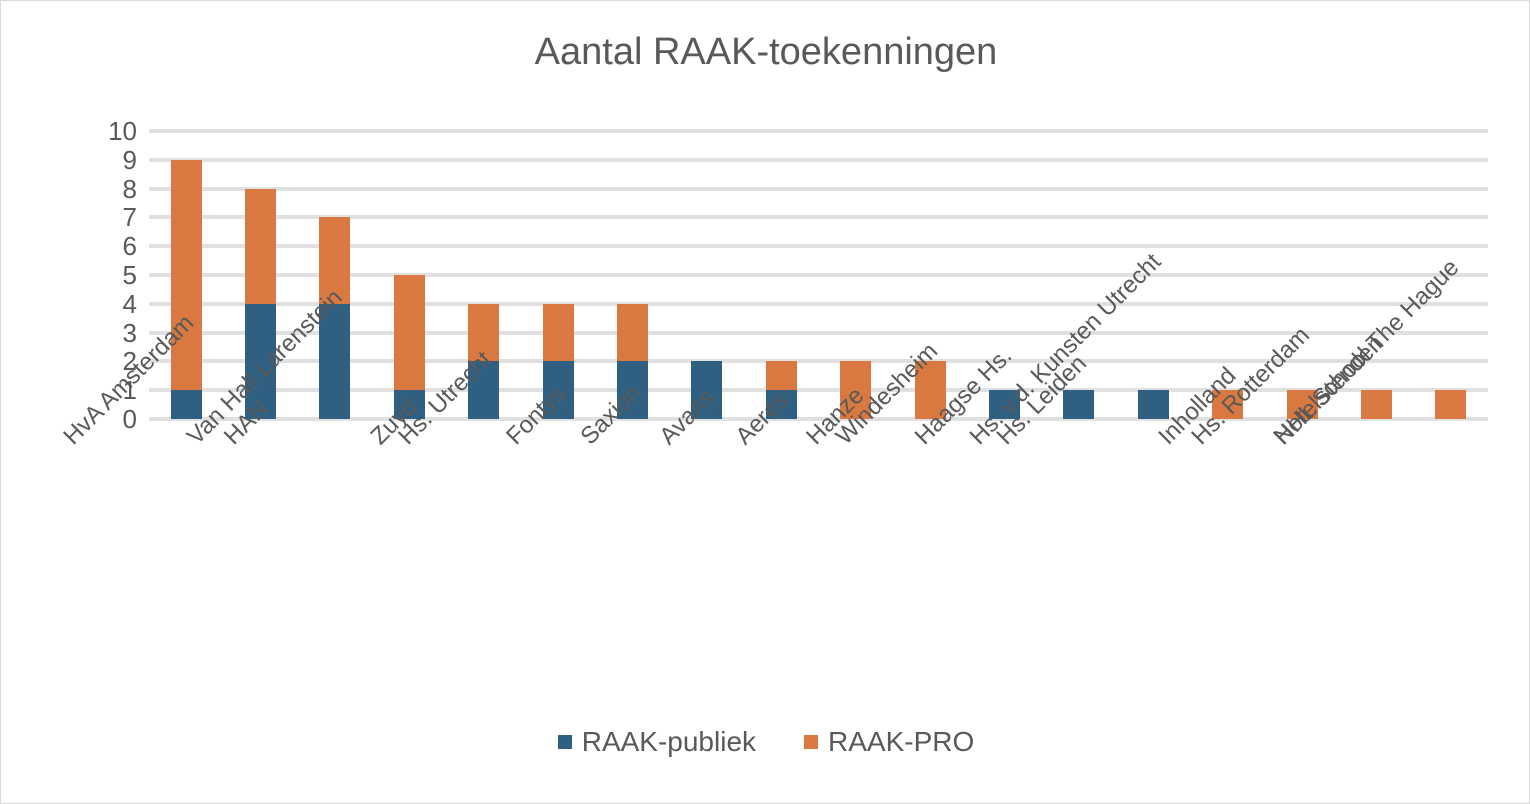 The image size is (1530, 804). I want to click on y-axis-tick-label: 4, so click(129, 303).